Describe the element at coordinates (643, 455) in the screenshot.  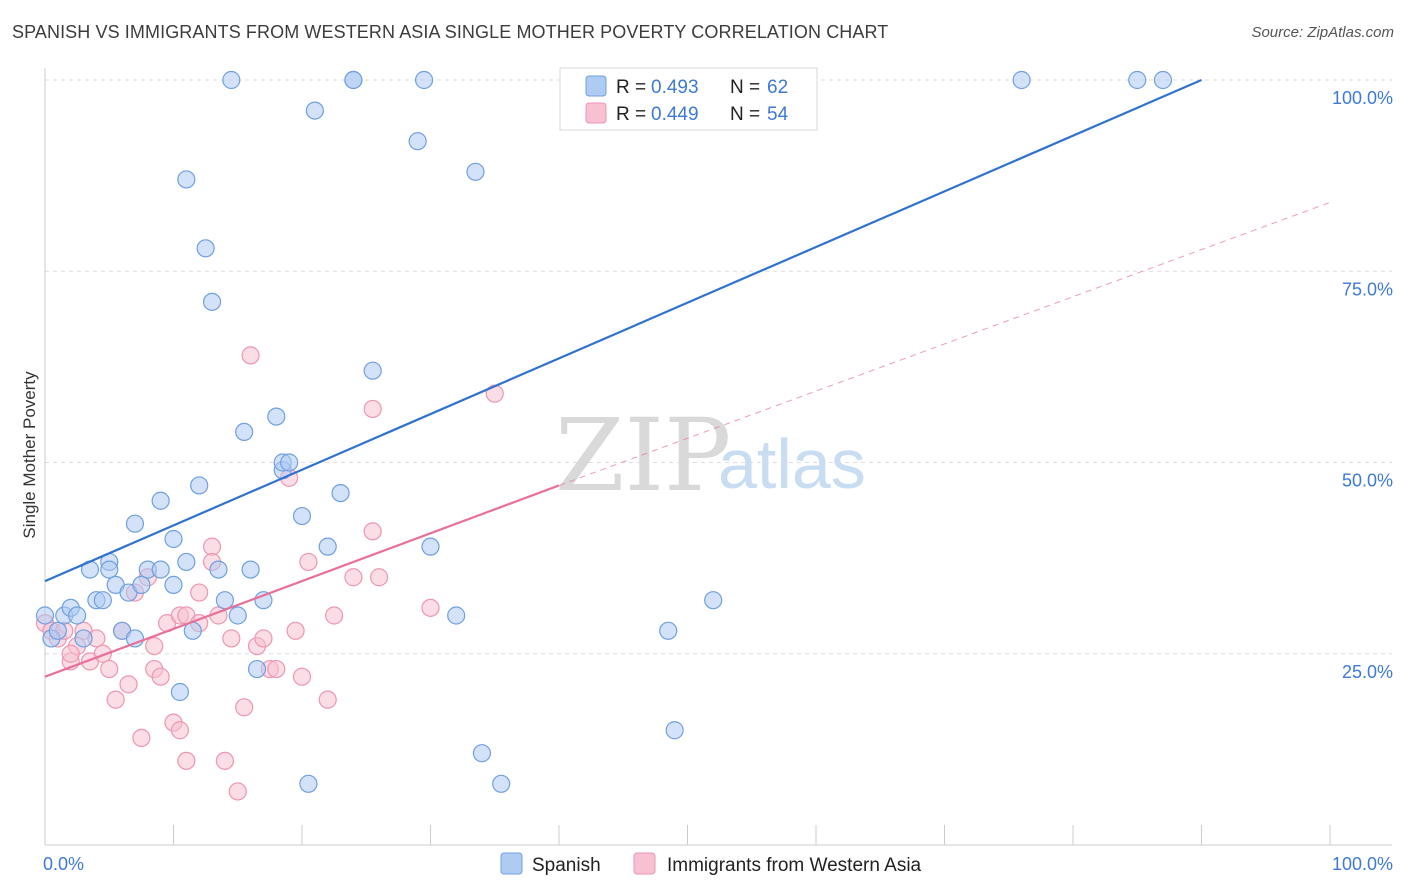
I see `watermark-zip: ZIP` at that location.